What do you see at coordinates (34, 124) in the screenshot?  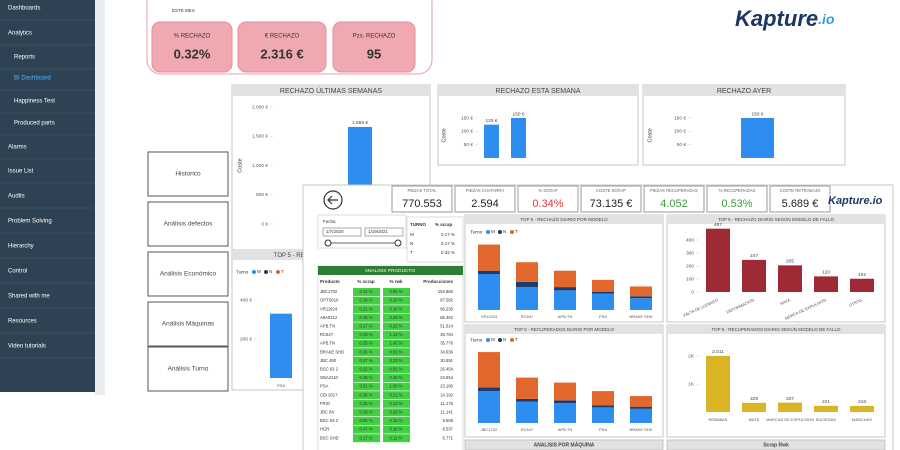 I see `sidebar-item: Produced parts` at bounding box center [34, 124].